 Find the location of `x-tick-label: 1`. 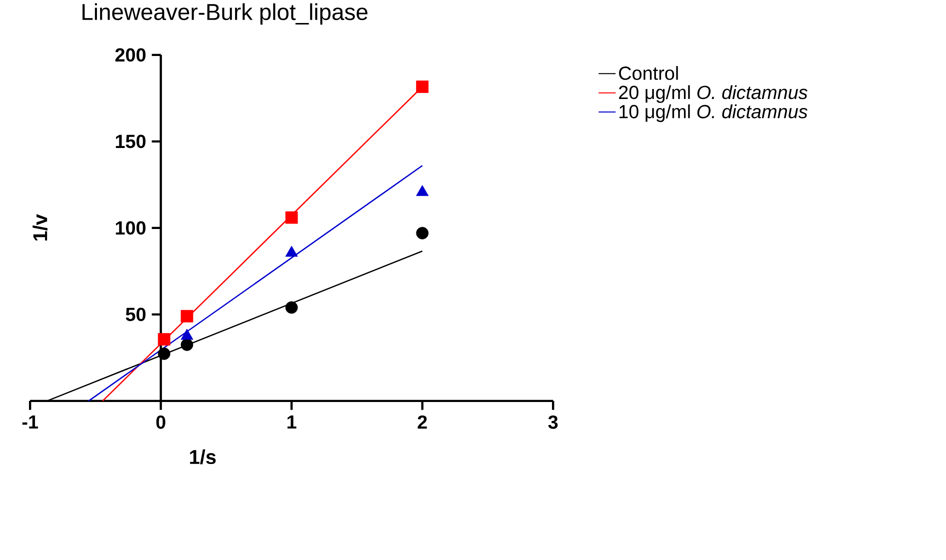

x-tick-label: 1 is located at coordinates (292, 421).